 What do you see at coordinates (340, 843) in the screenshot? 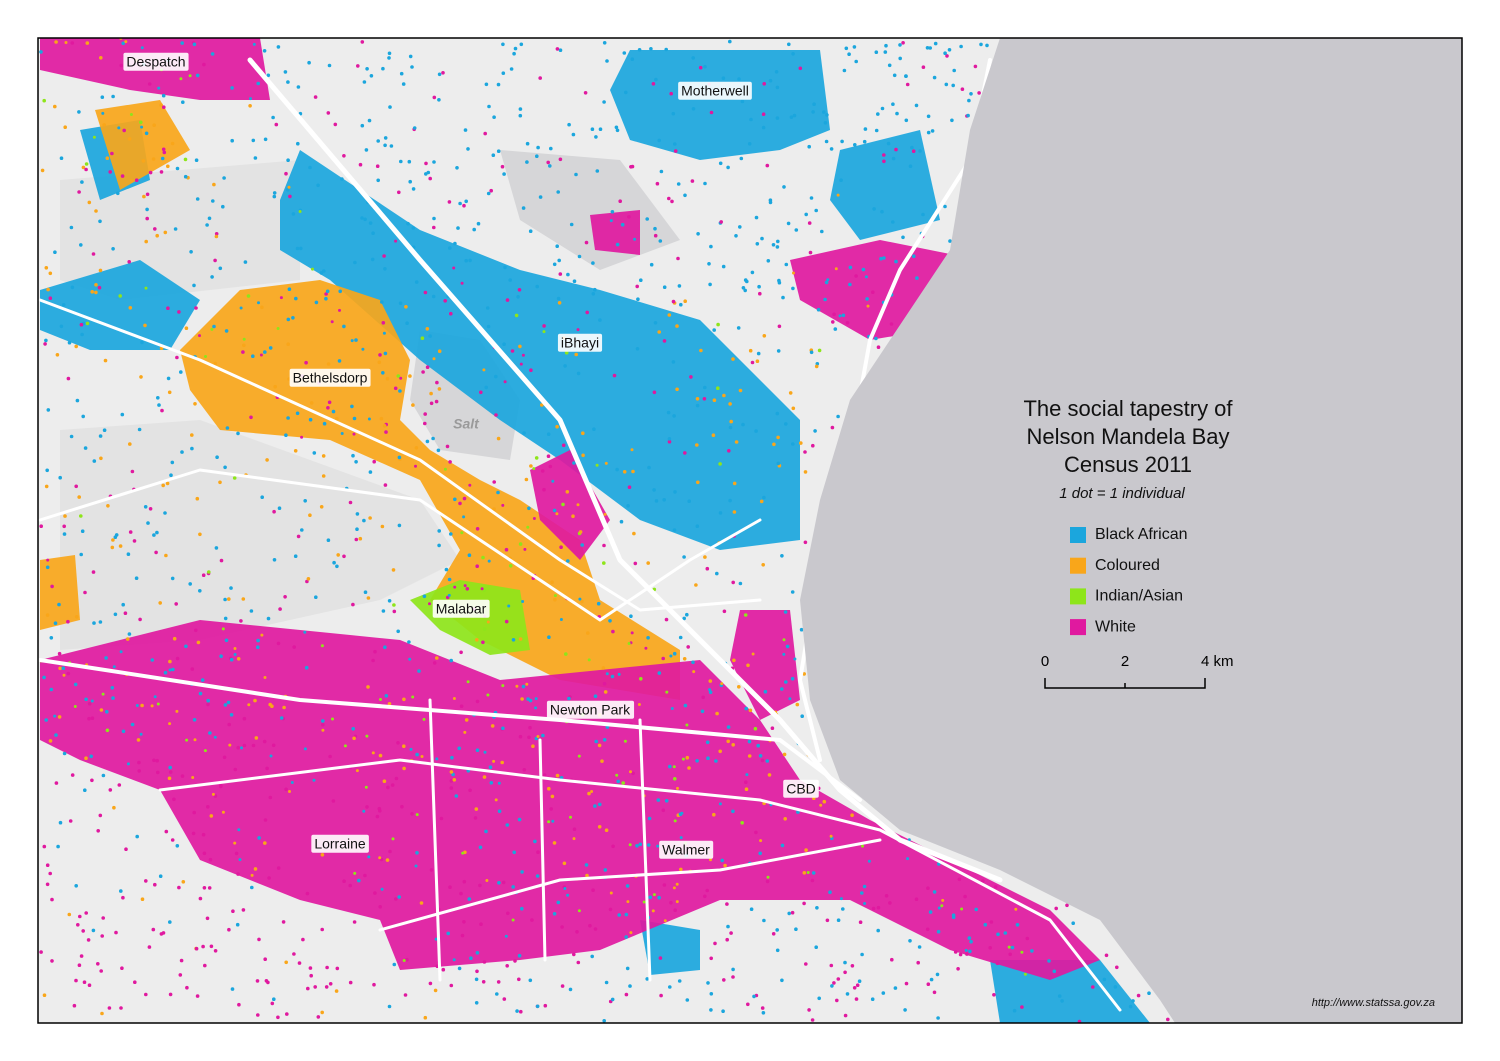
I see `label-box` at bounding box center [340, 843].